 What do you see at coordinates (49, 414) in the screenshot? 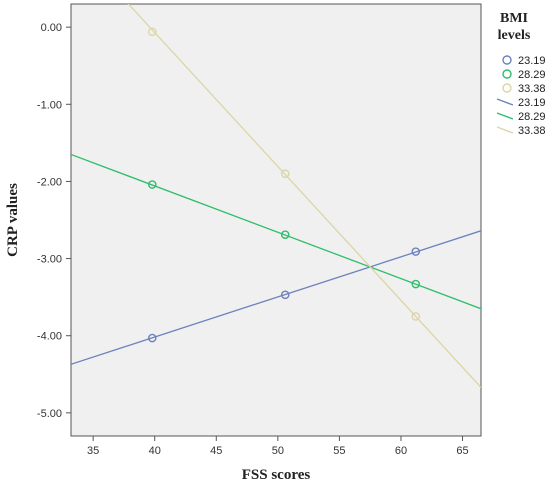
I see `y-tick-label: -5.00` at bounding box center [49, 414].